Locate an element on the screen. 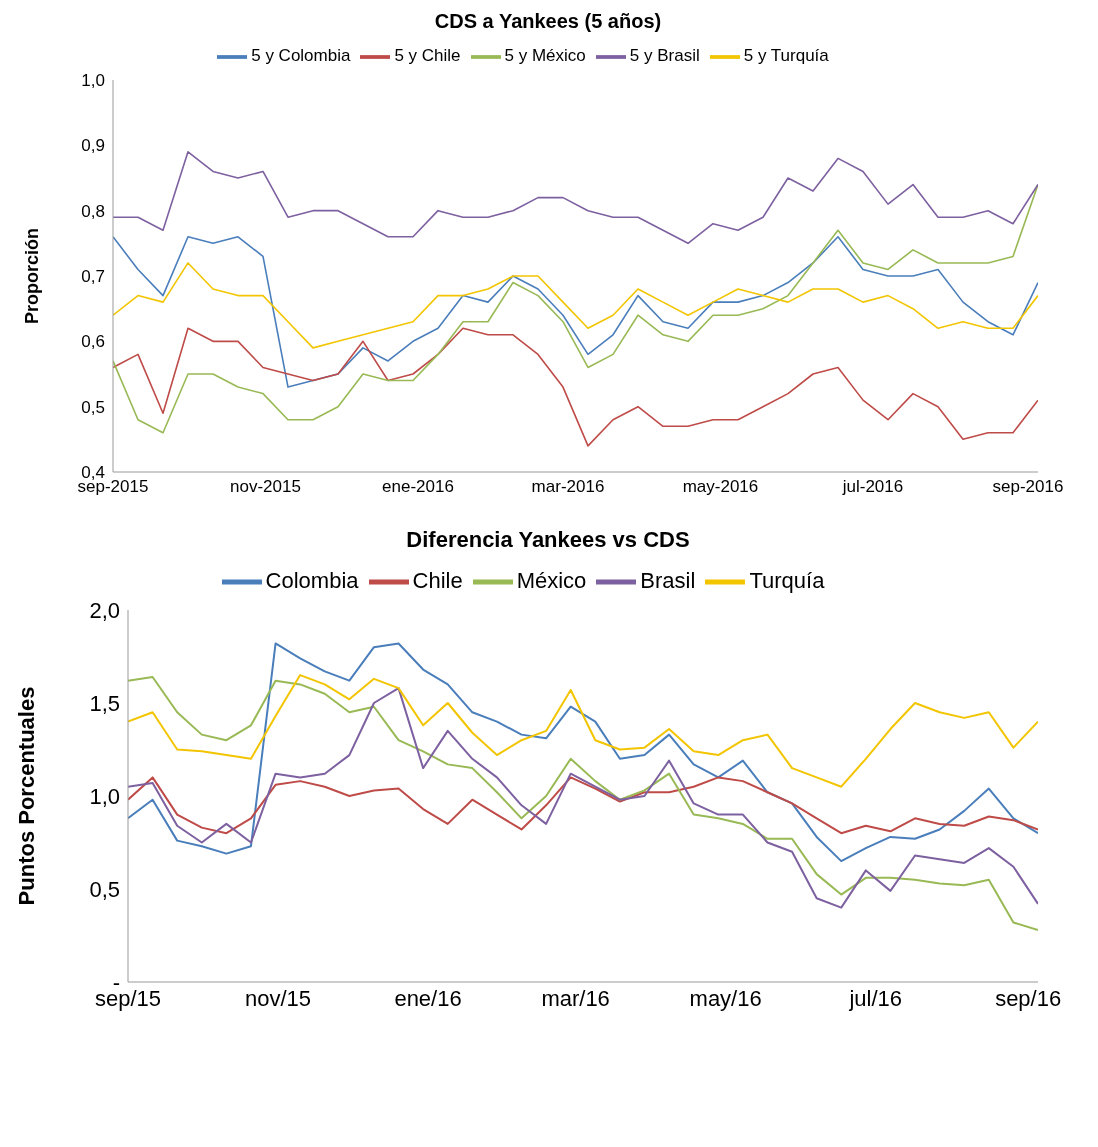 The width and height of the screenshot is (1098, 1147). x-tick-label: mar-2016 is located at coordinates (568, 487).